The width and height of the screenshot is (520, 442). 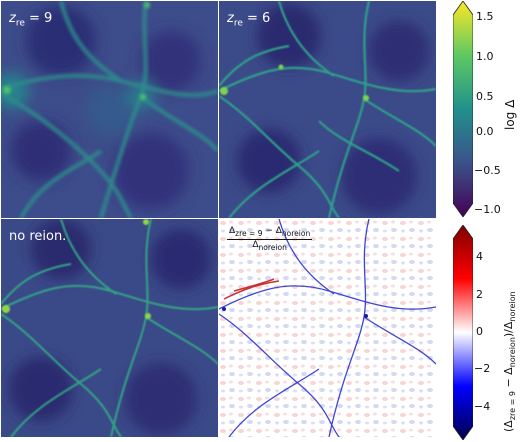 I want to click on cbar-top-tick-2: 1.0, so click(x=485, y=56).